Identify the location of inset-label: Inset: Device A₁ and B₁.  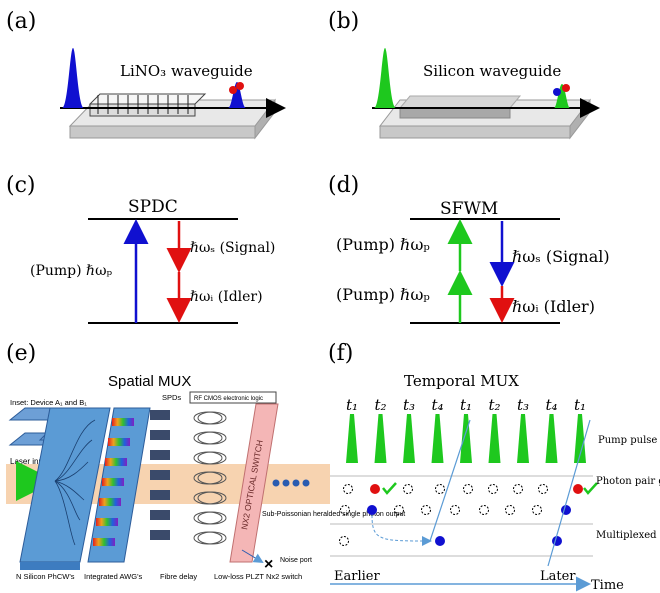
(48, 402).